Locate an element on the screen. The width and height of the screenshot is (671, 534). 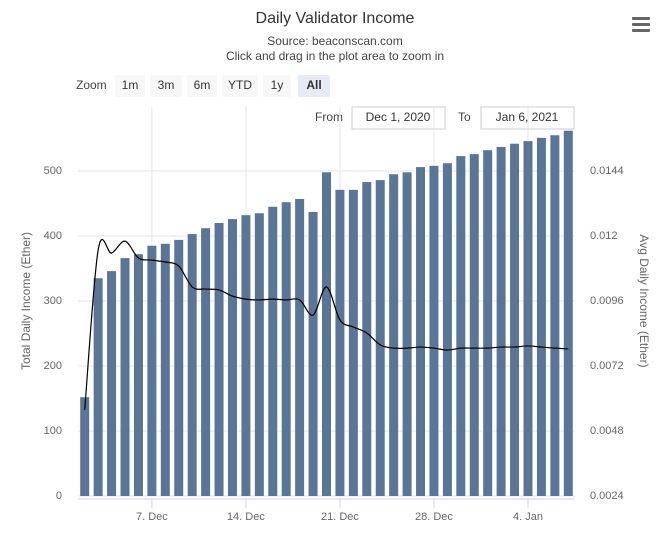
zoom-button-label: 3m is located at coordinates (166, 85).